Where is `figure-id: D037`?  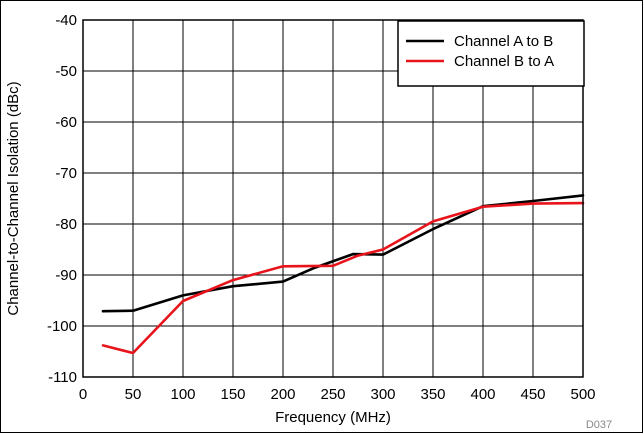
figure-id: D037 is located at coordinates (599, 425).